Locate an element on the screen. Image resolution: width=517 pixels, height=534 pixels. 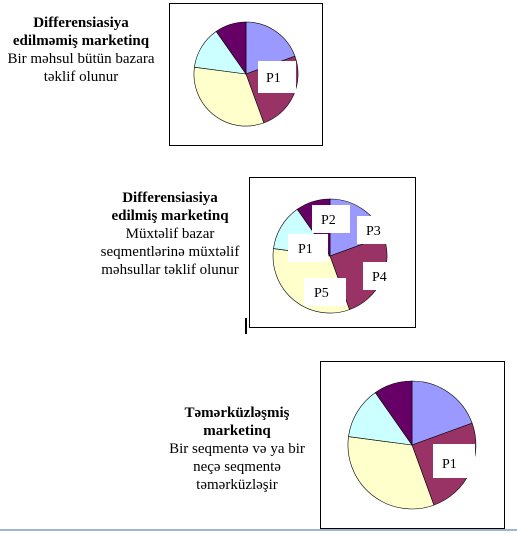
diagram-frame-concentrated: P1 is located at coordinates (412, 445).